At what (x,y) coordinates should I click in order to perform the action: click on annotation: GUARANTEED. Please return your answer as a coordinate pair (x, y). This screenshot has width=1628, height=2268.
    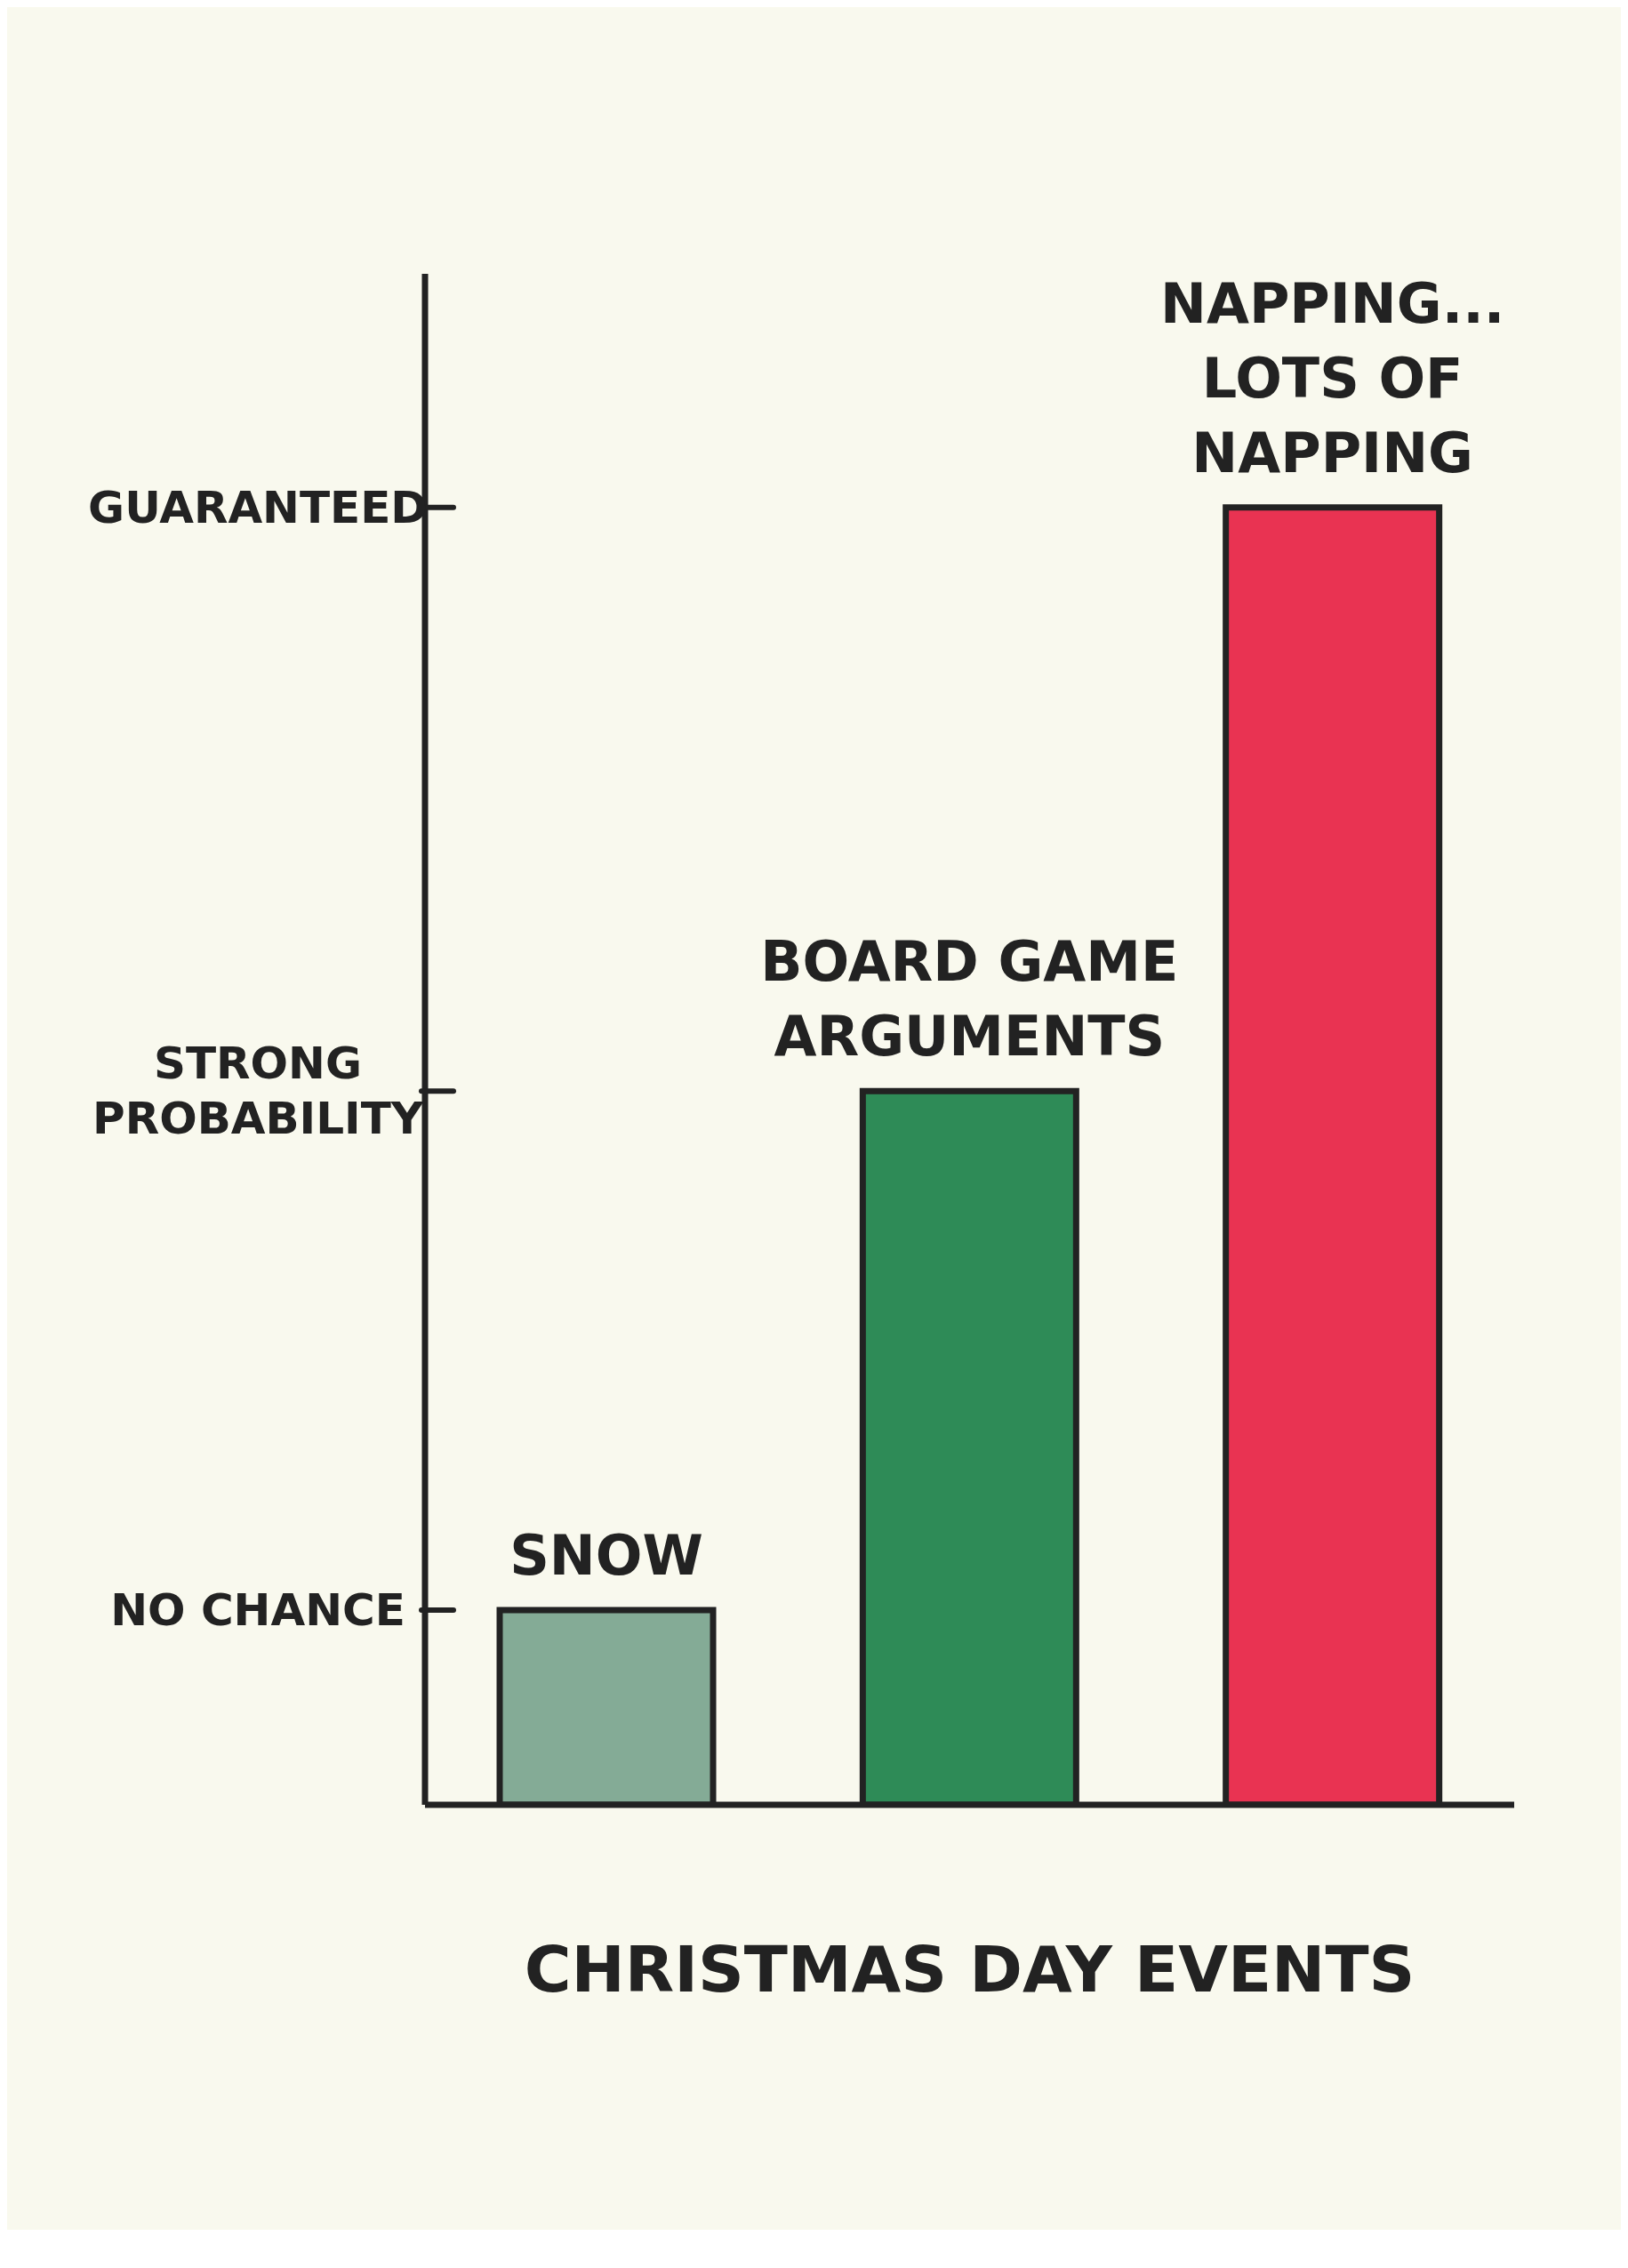
    Looking at the image, I should click on (258, 507).